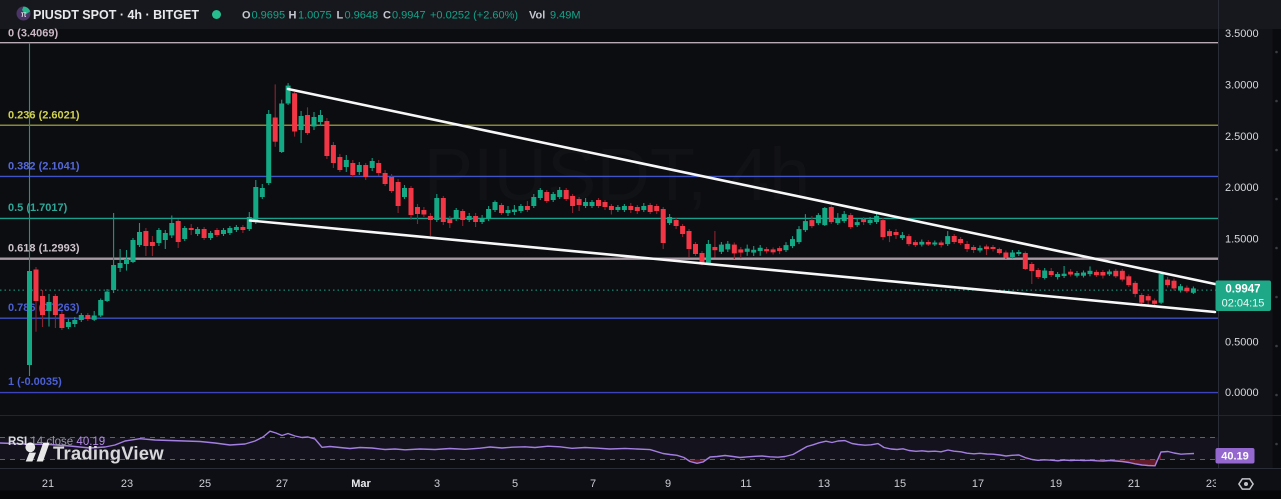 Image resolution: width=1281 pixels, height=499 pixels. Describe the element at coordinates (1242, 343) in the screenshot. I see `svg-text: 0.5000` at that location.